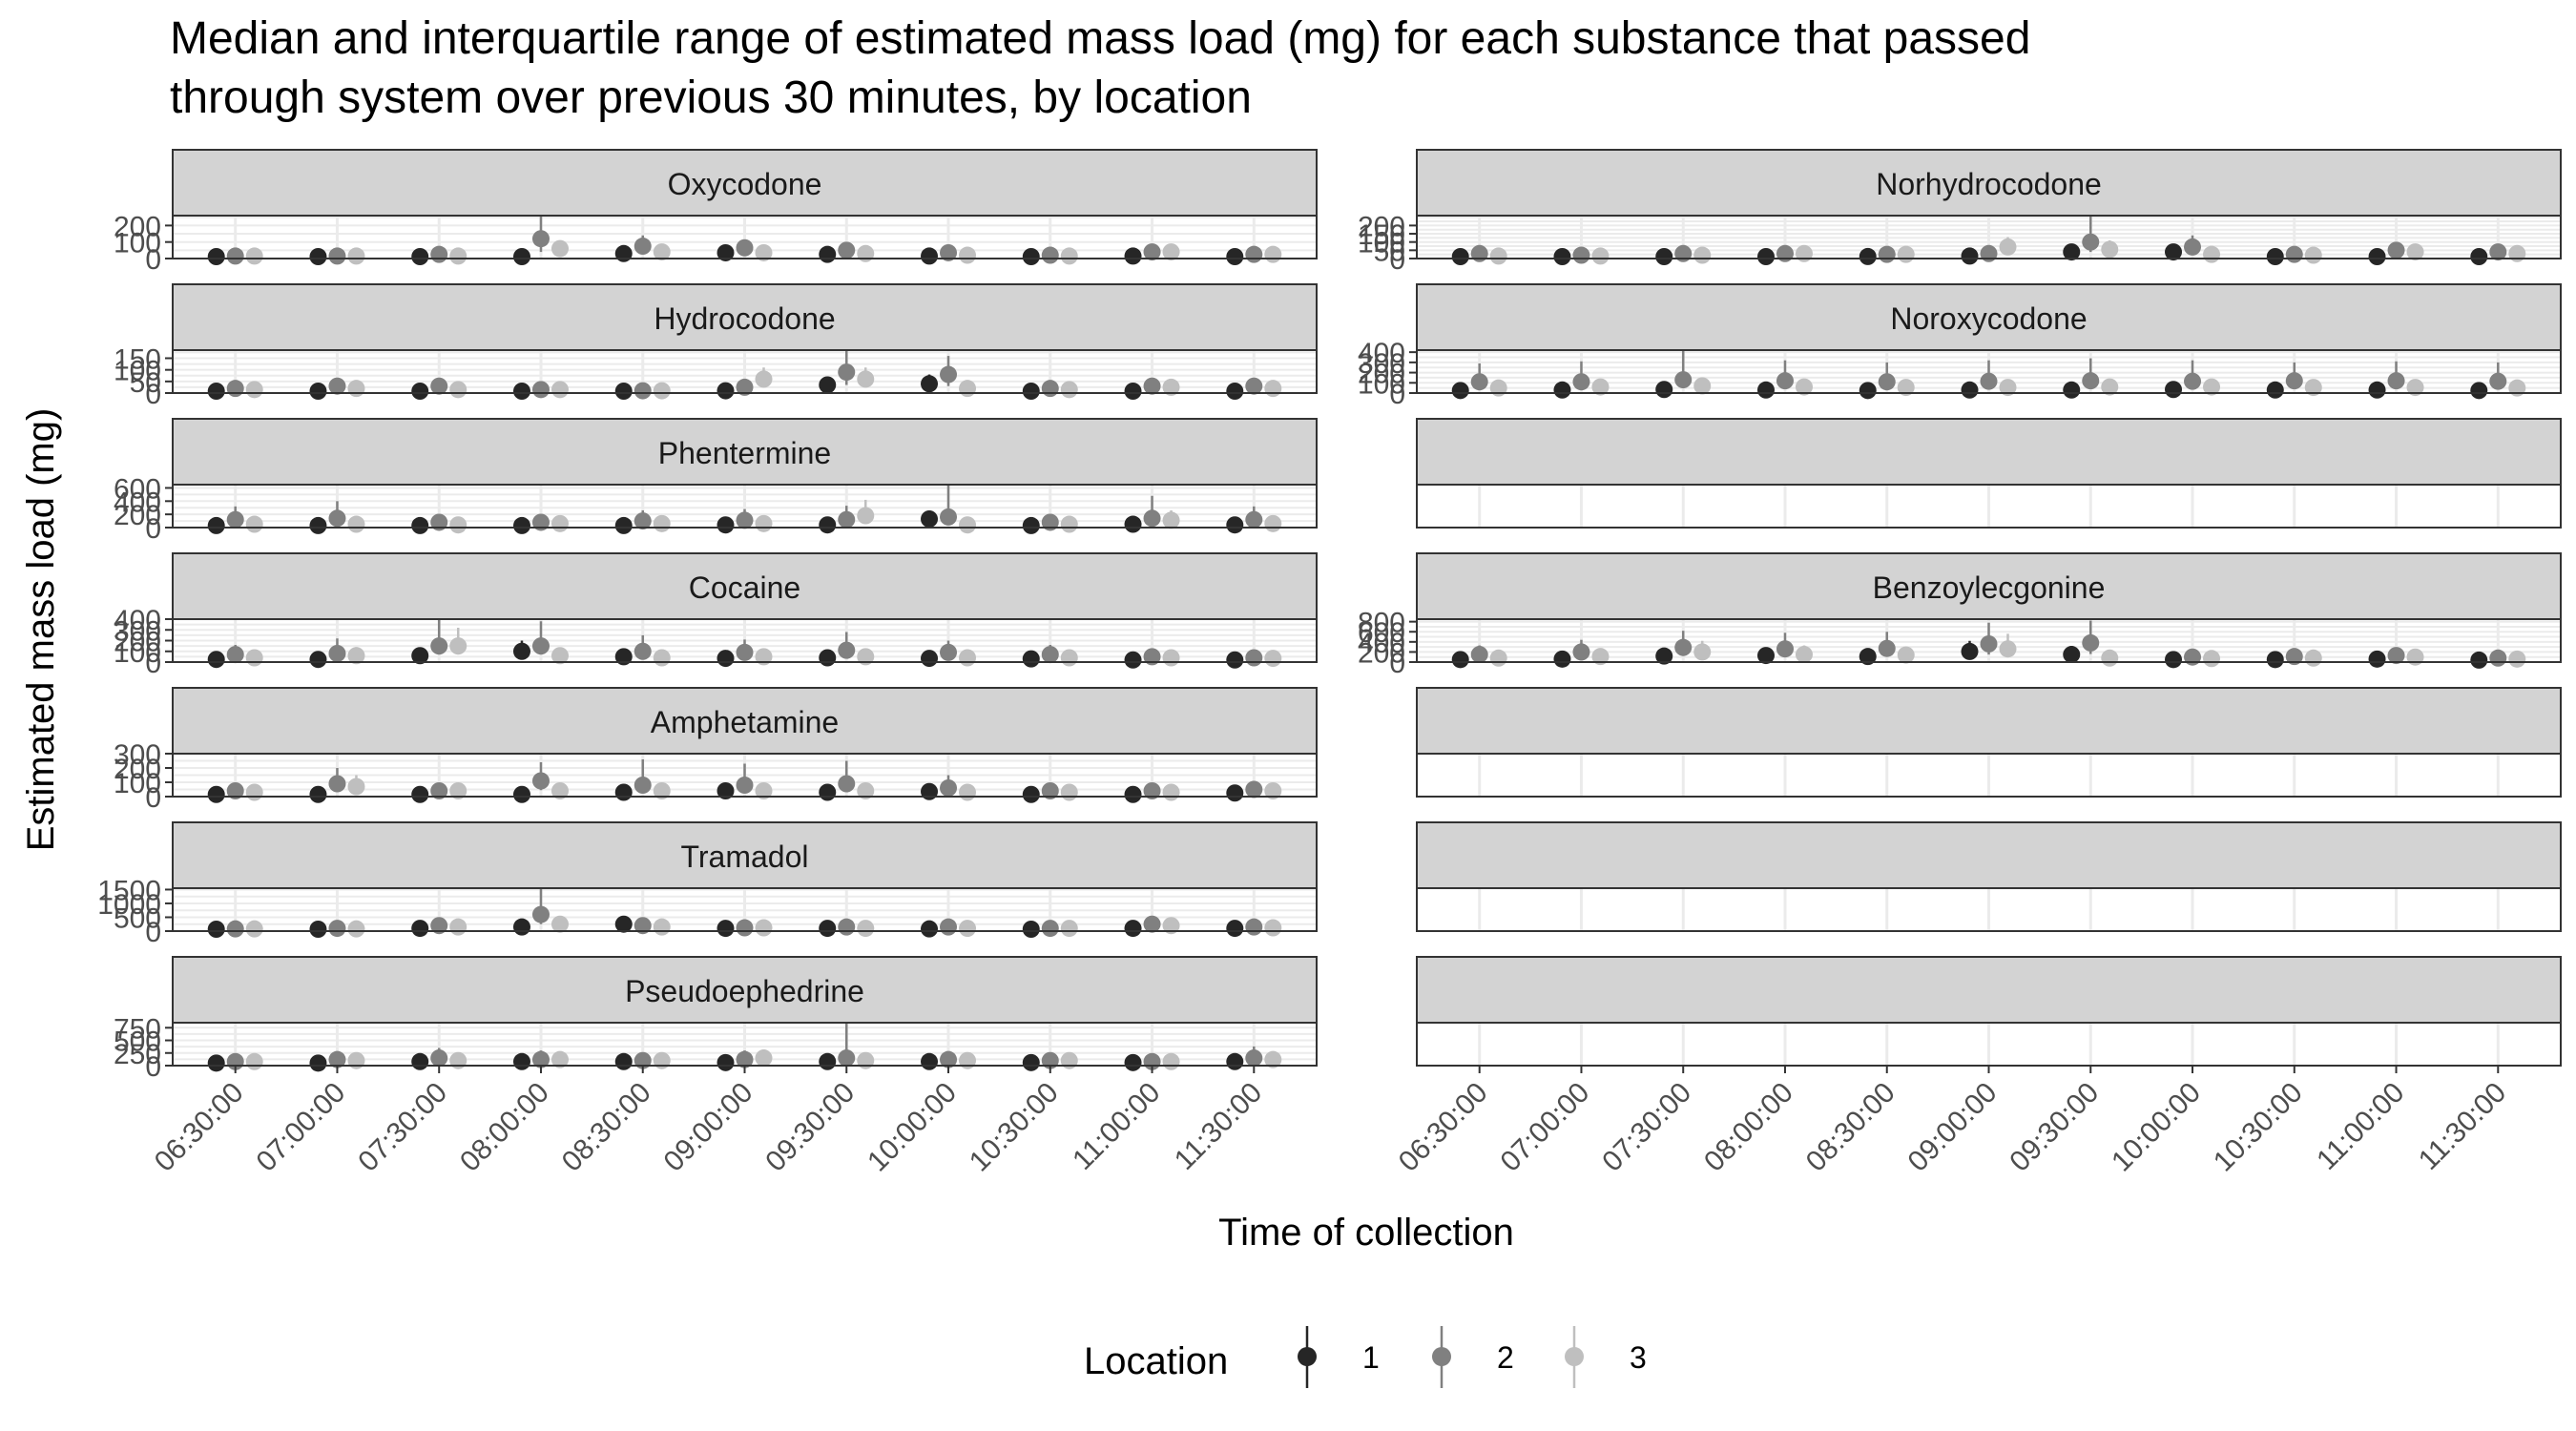 The image size is (2576, 1431). I want to click on panel-strip-label: Noroxycodone, so click(1988, 318).